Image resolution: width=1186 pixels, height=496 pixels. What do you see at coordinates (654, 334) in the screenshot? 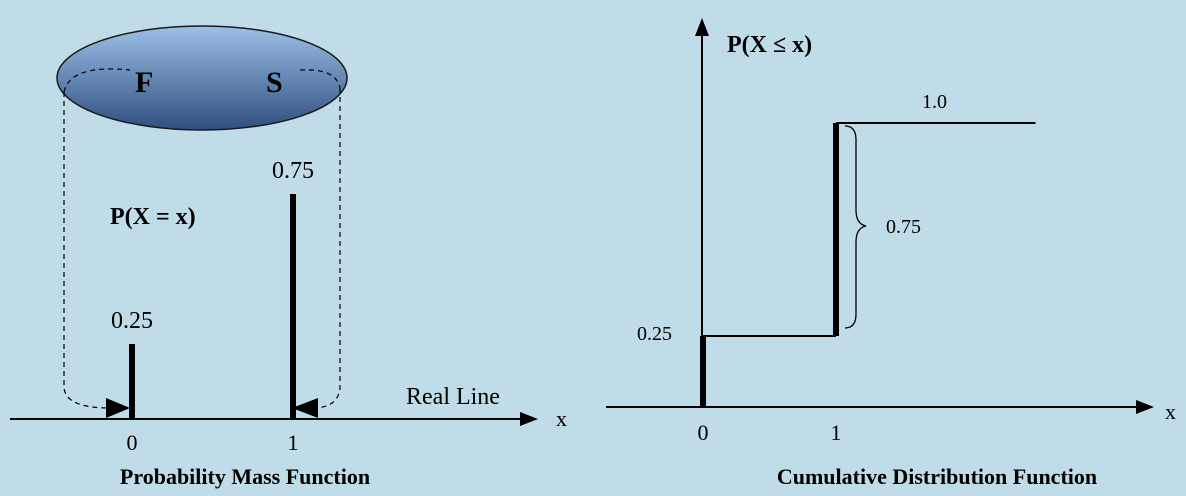
I see `cdf-low-level-label: 0.25` at bounding box center [654, 334].